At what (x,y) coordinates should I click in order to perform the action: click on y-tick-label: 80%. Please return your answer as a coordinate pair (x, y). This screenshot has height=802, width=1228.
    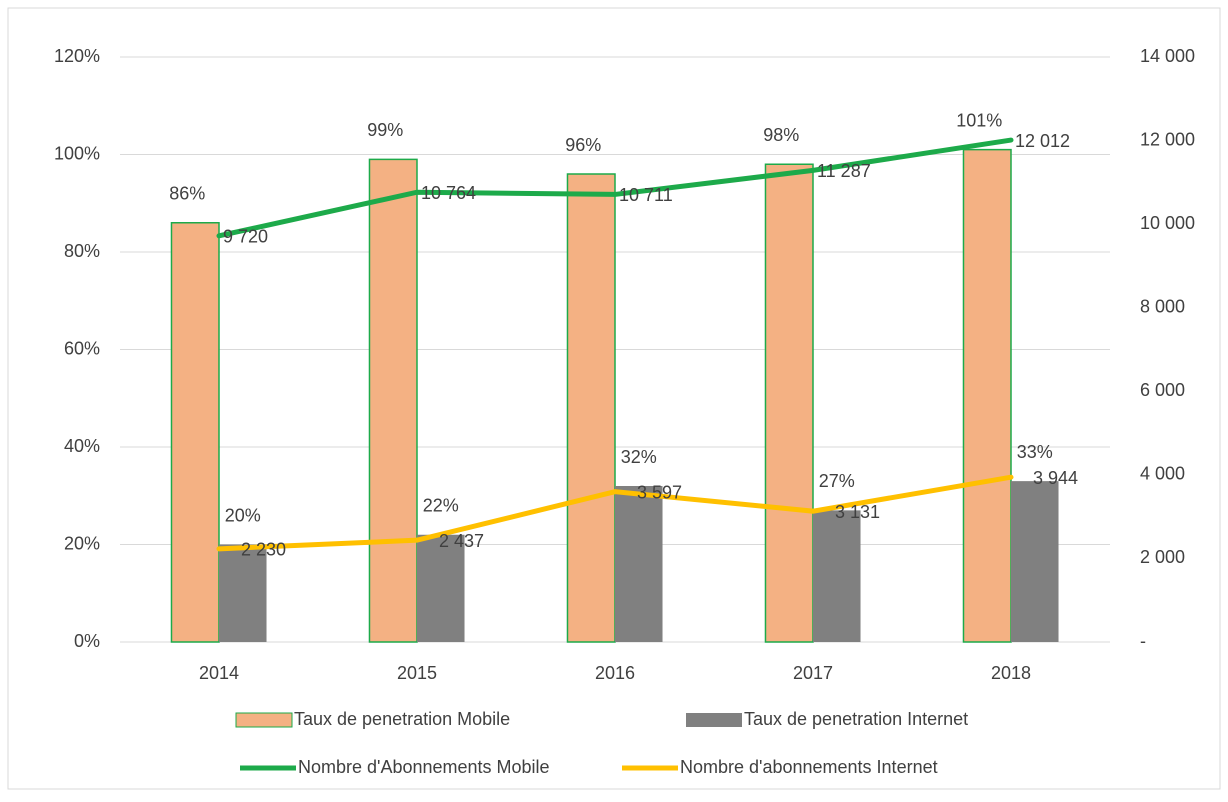
    Looking at the image, I should click on (82, 251).